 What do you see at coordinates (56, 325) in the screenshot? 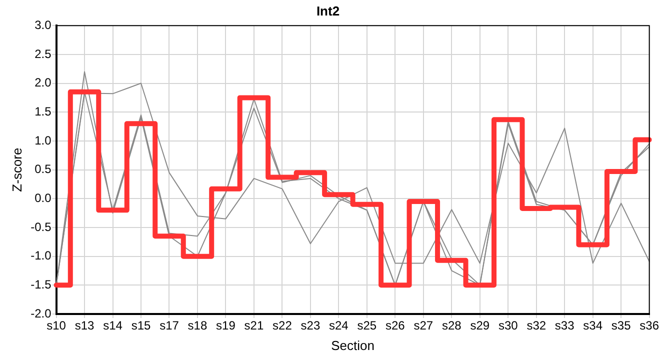
I see `x-tick-label: s10` at bounding box center [56, 325].